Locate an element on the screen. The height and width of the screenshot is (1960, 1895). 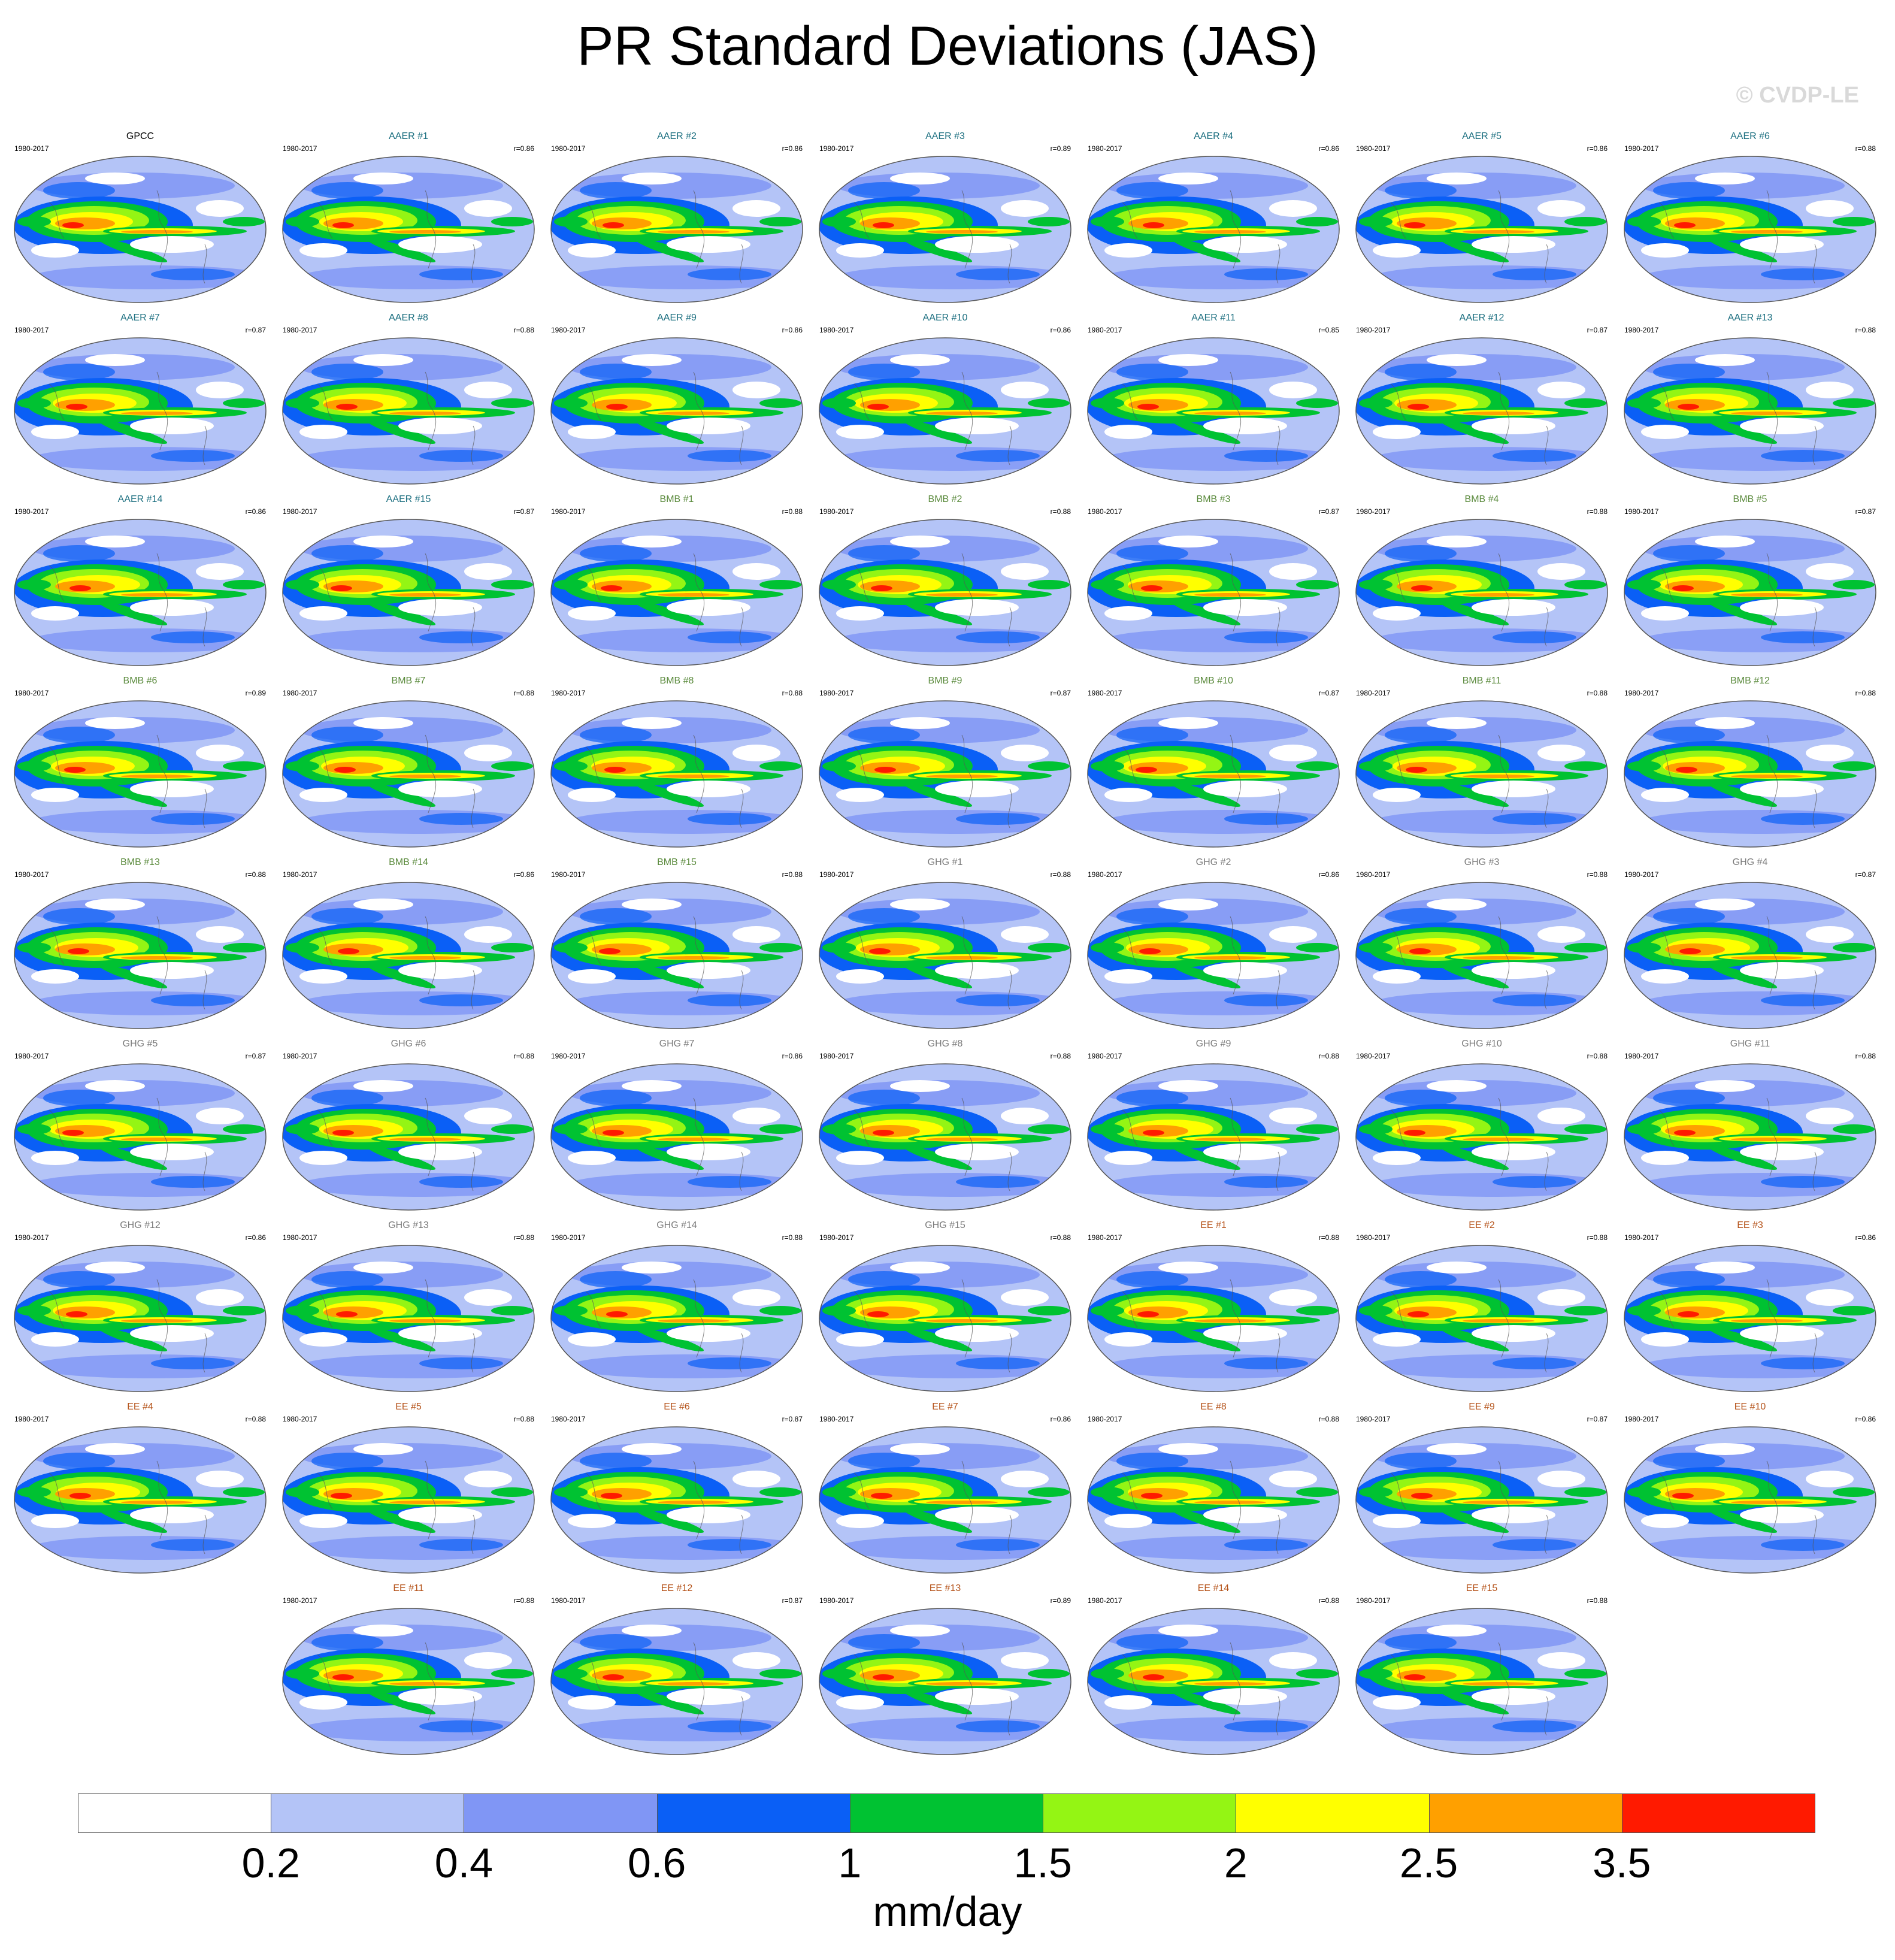
panel-title: GHG #10 is located at coordinates (1481, 1044).